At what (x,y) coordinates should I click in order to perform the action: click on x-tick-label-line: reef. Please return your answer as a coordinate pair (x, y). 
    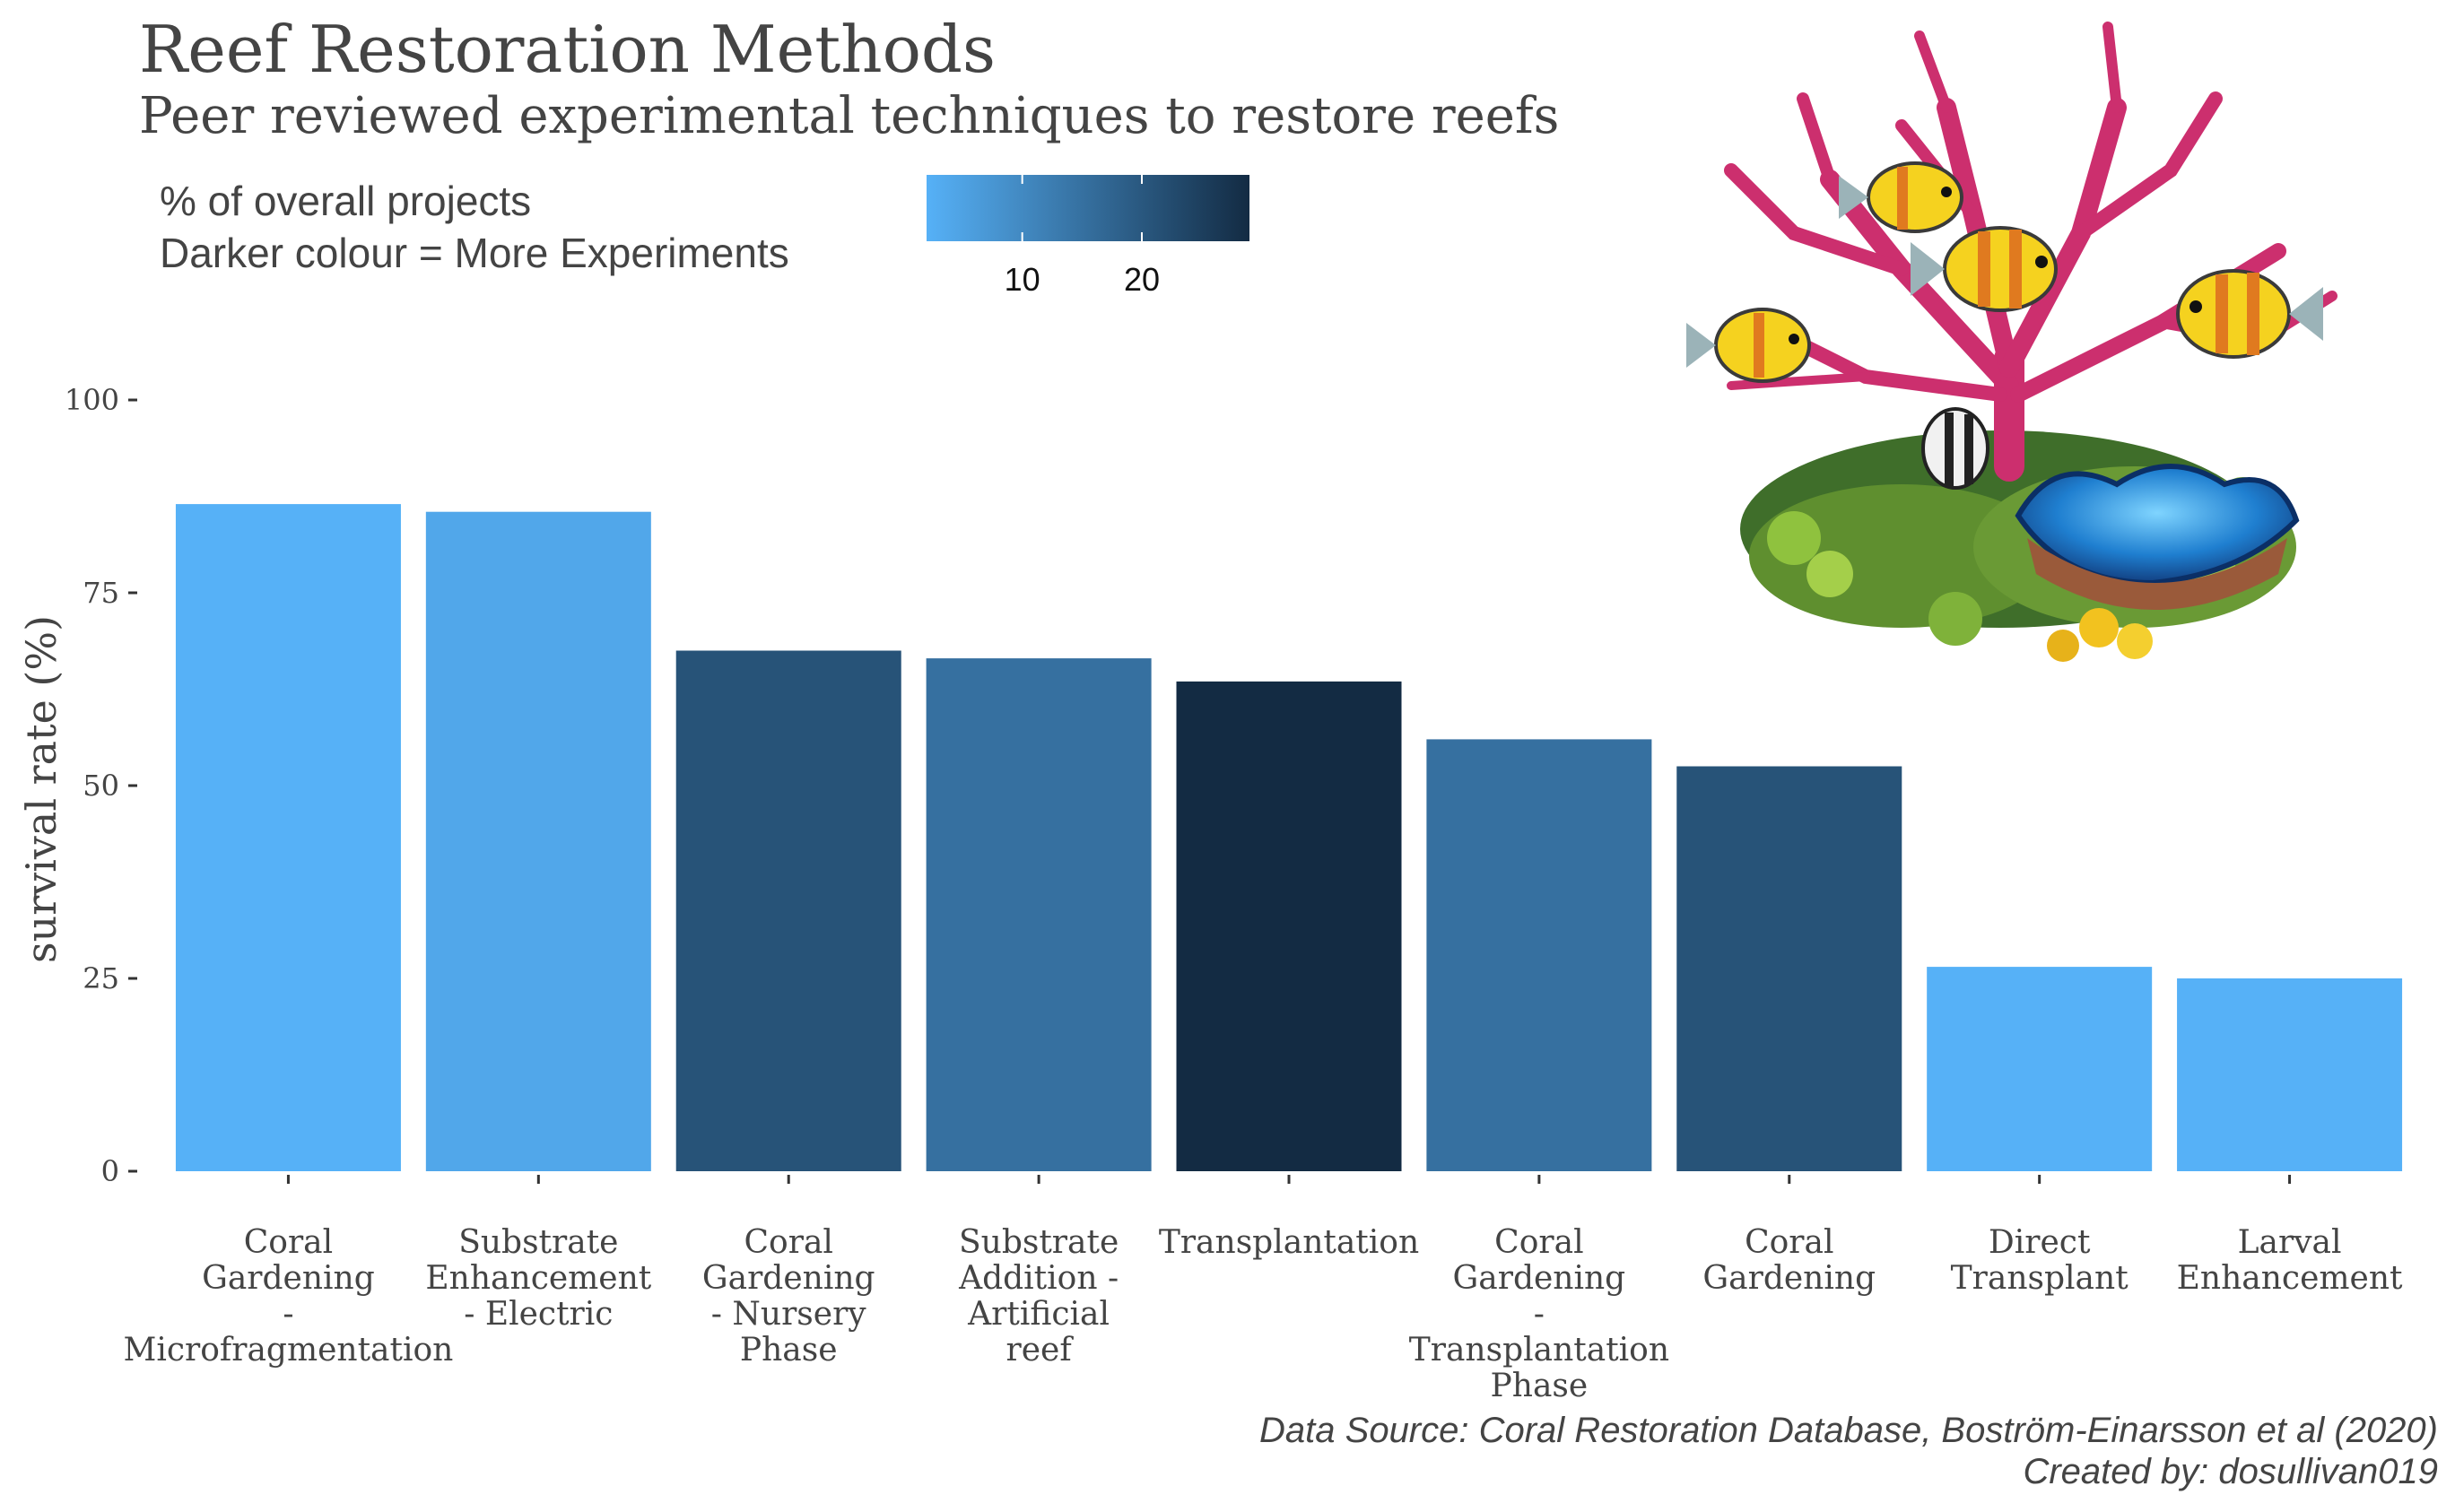
    Looking at the image, I should click on (1040, 1350).